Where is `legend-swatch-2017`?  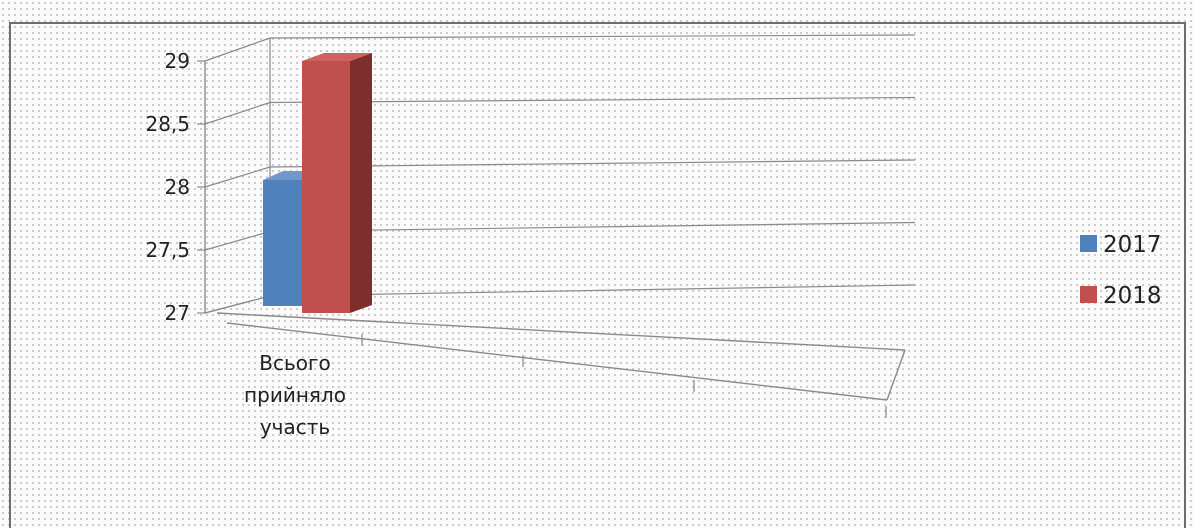 legend-swatch-2017 is located at coordinates (1088, 243).